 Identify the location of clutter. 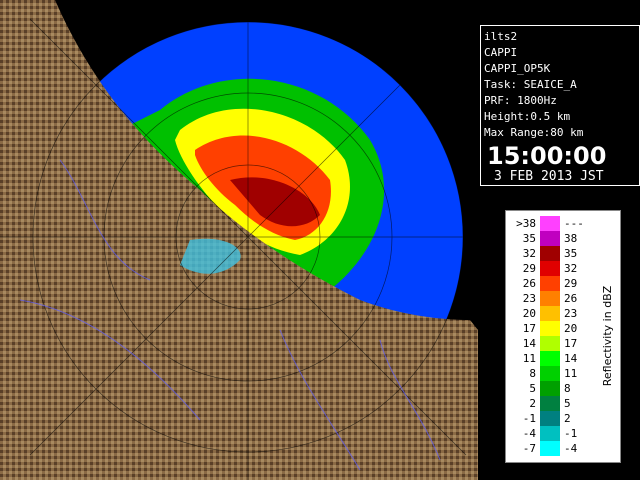
(210, 256).